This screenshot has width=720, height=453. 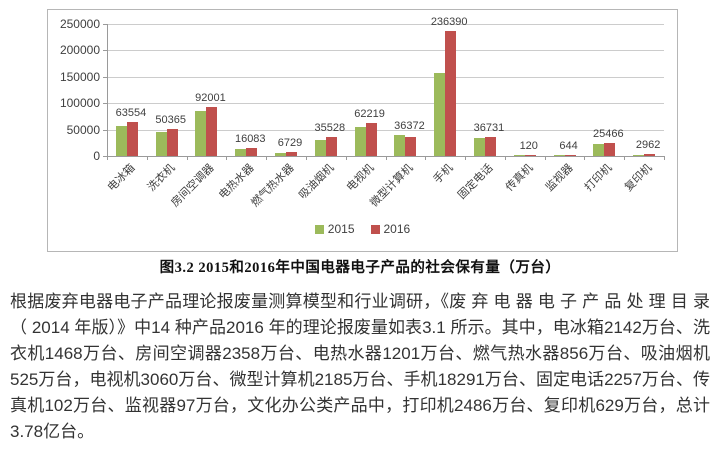 I want to click on y-axis-label: 50000, so click(x=83, y=129).